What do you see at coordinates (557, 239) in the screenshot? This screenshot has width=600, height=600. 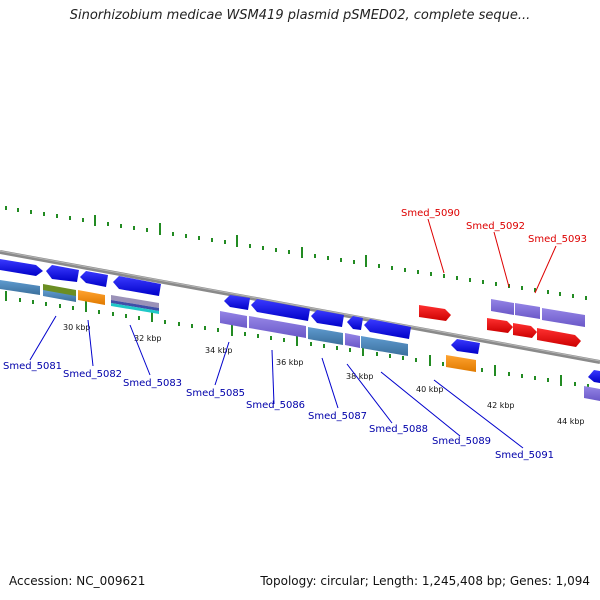 I see `gene-label-smed-5093: Smed_5093` at bounding box center [557, 239].